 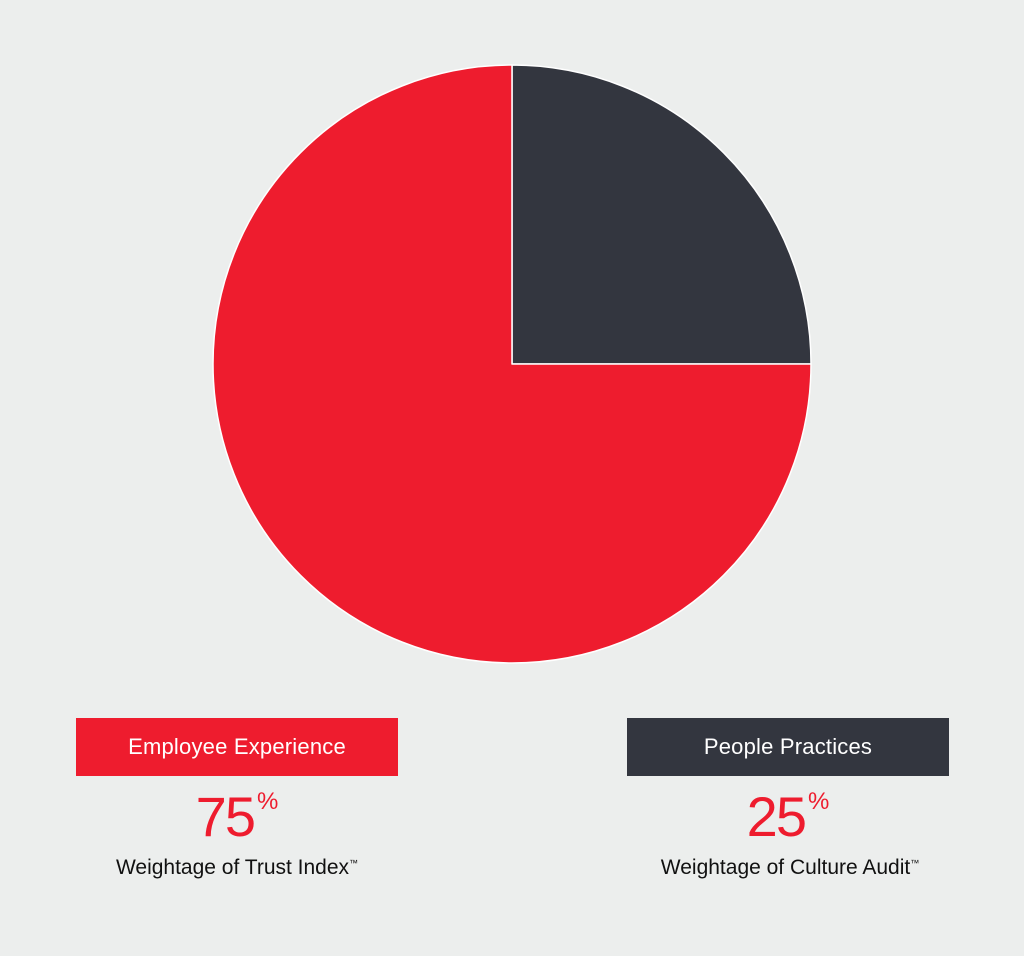 I want to click on employee-experience-percentage: 75%, so click(x=237, y=816).